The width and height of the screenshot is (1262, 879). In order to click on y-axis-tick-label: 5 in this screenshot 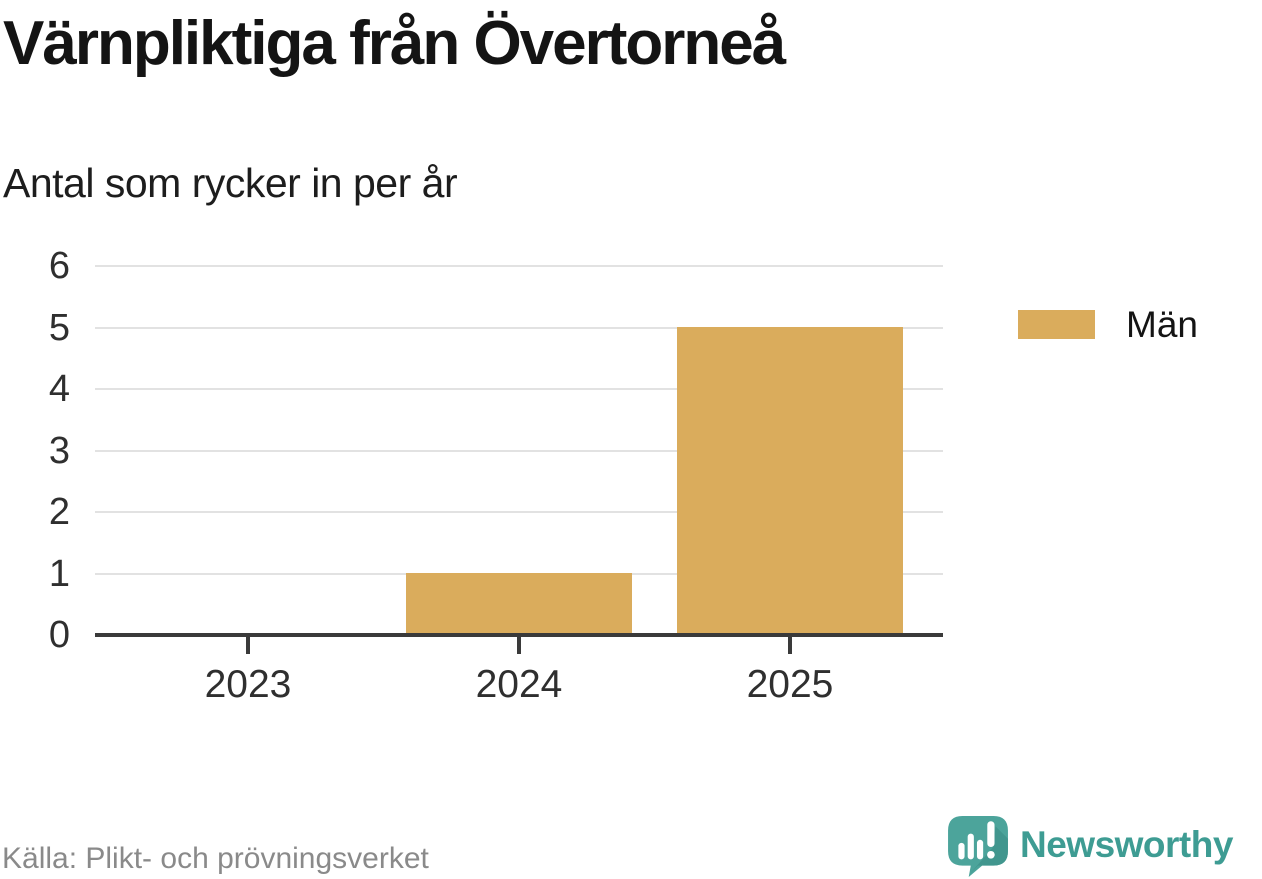, I will do `click(59, 327)`.